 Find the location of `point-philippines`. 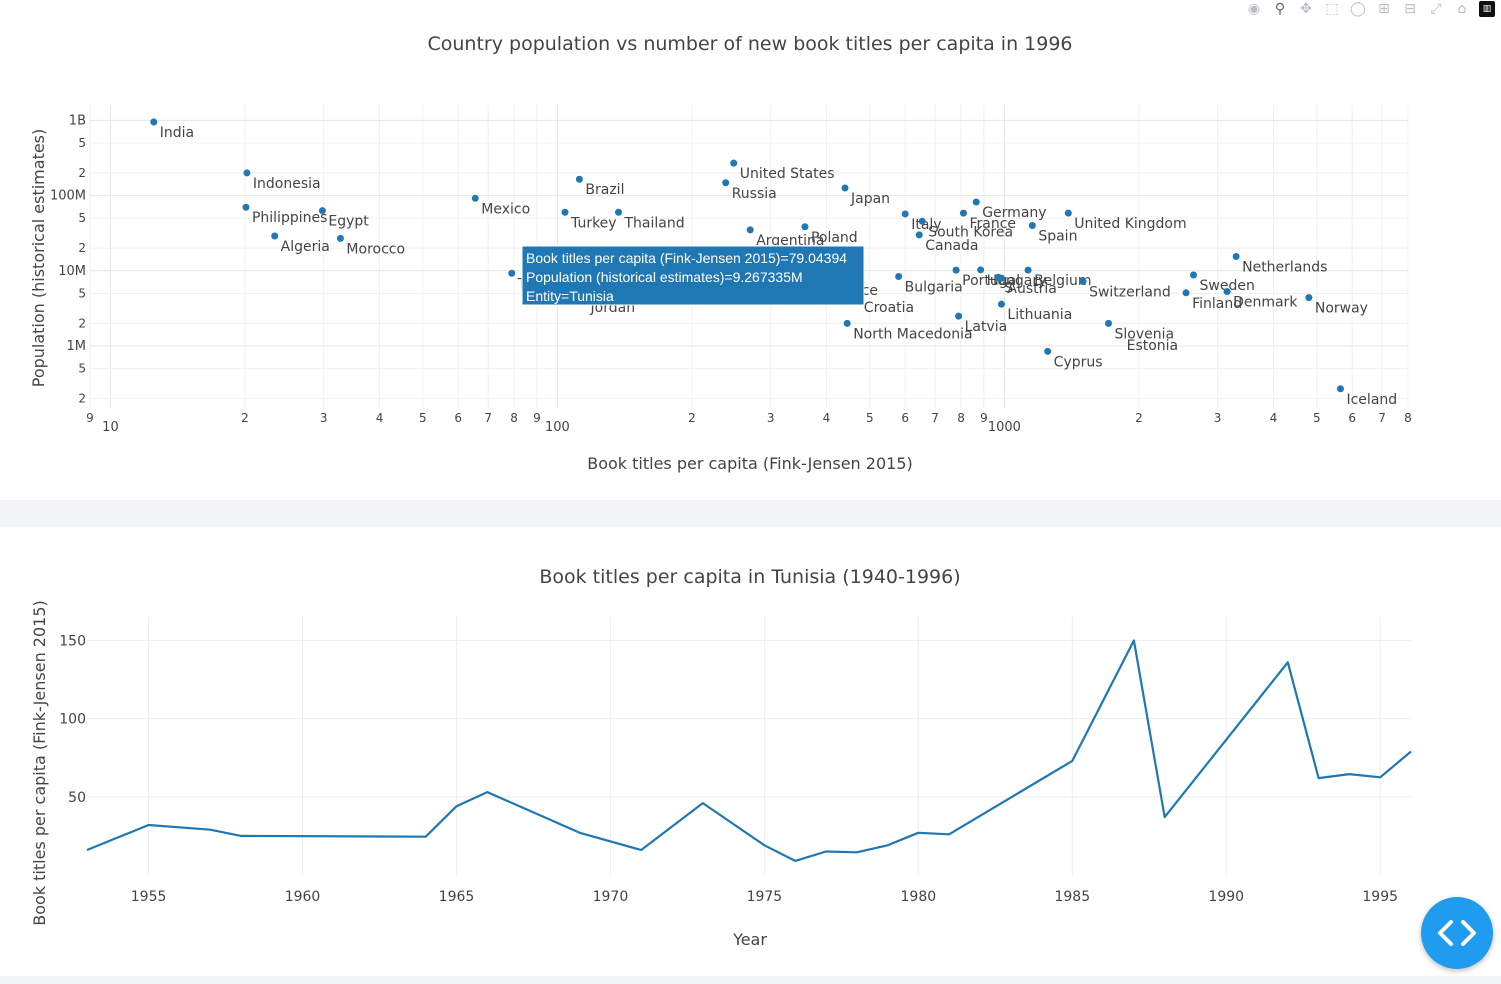

point-philippines is located at coordinates (246, 207).